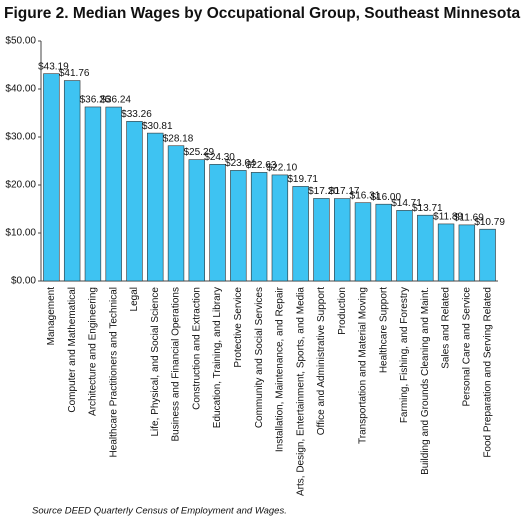  What do you see at coordinates (196, 348) in the screenshot?
I see `x-tick-label: Construction and Extraction` at bounding box center [196, 348].